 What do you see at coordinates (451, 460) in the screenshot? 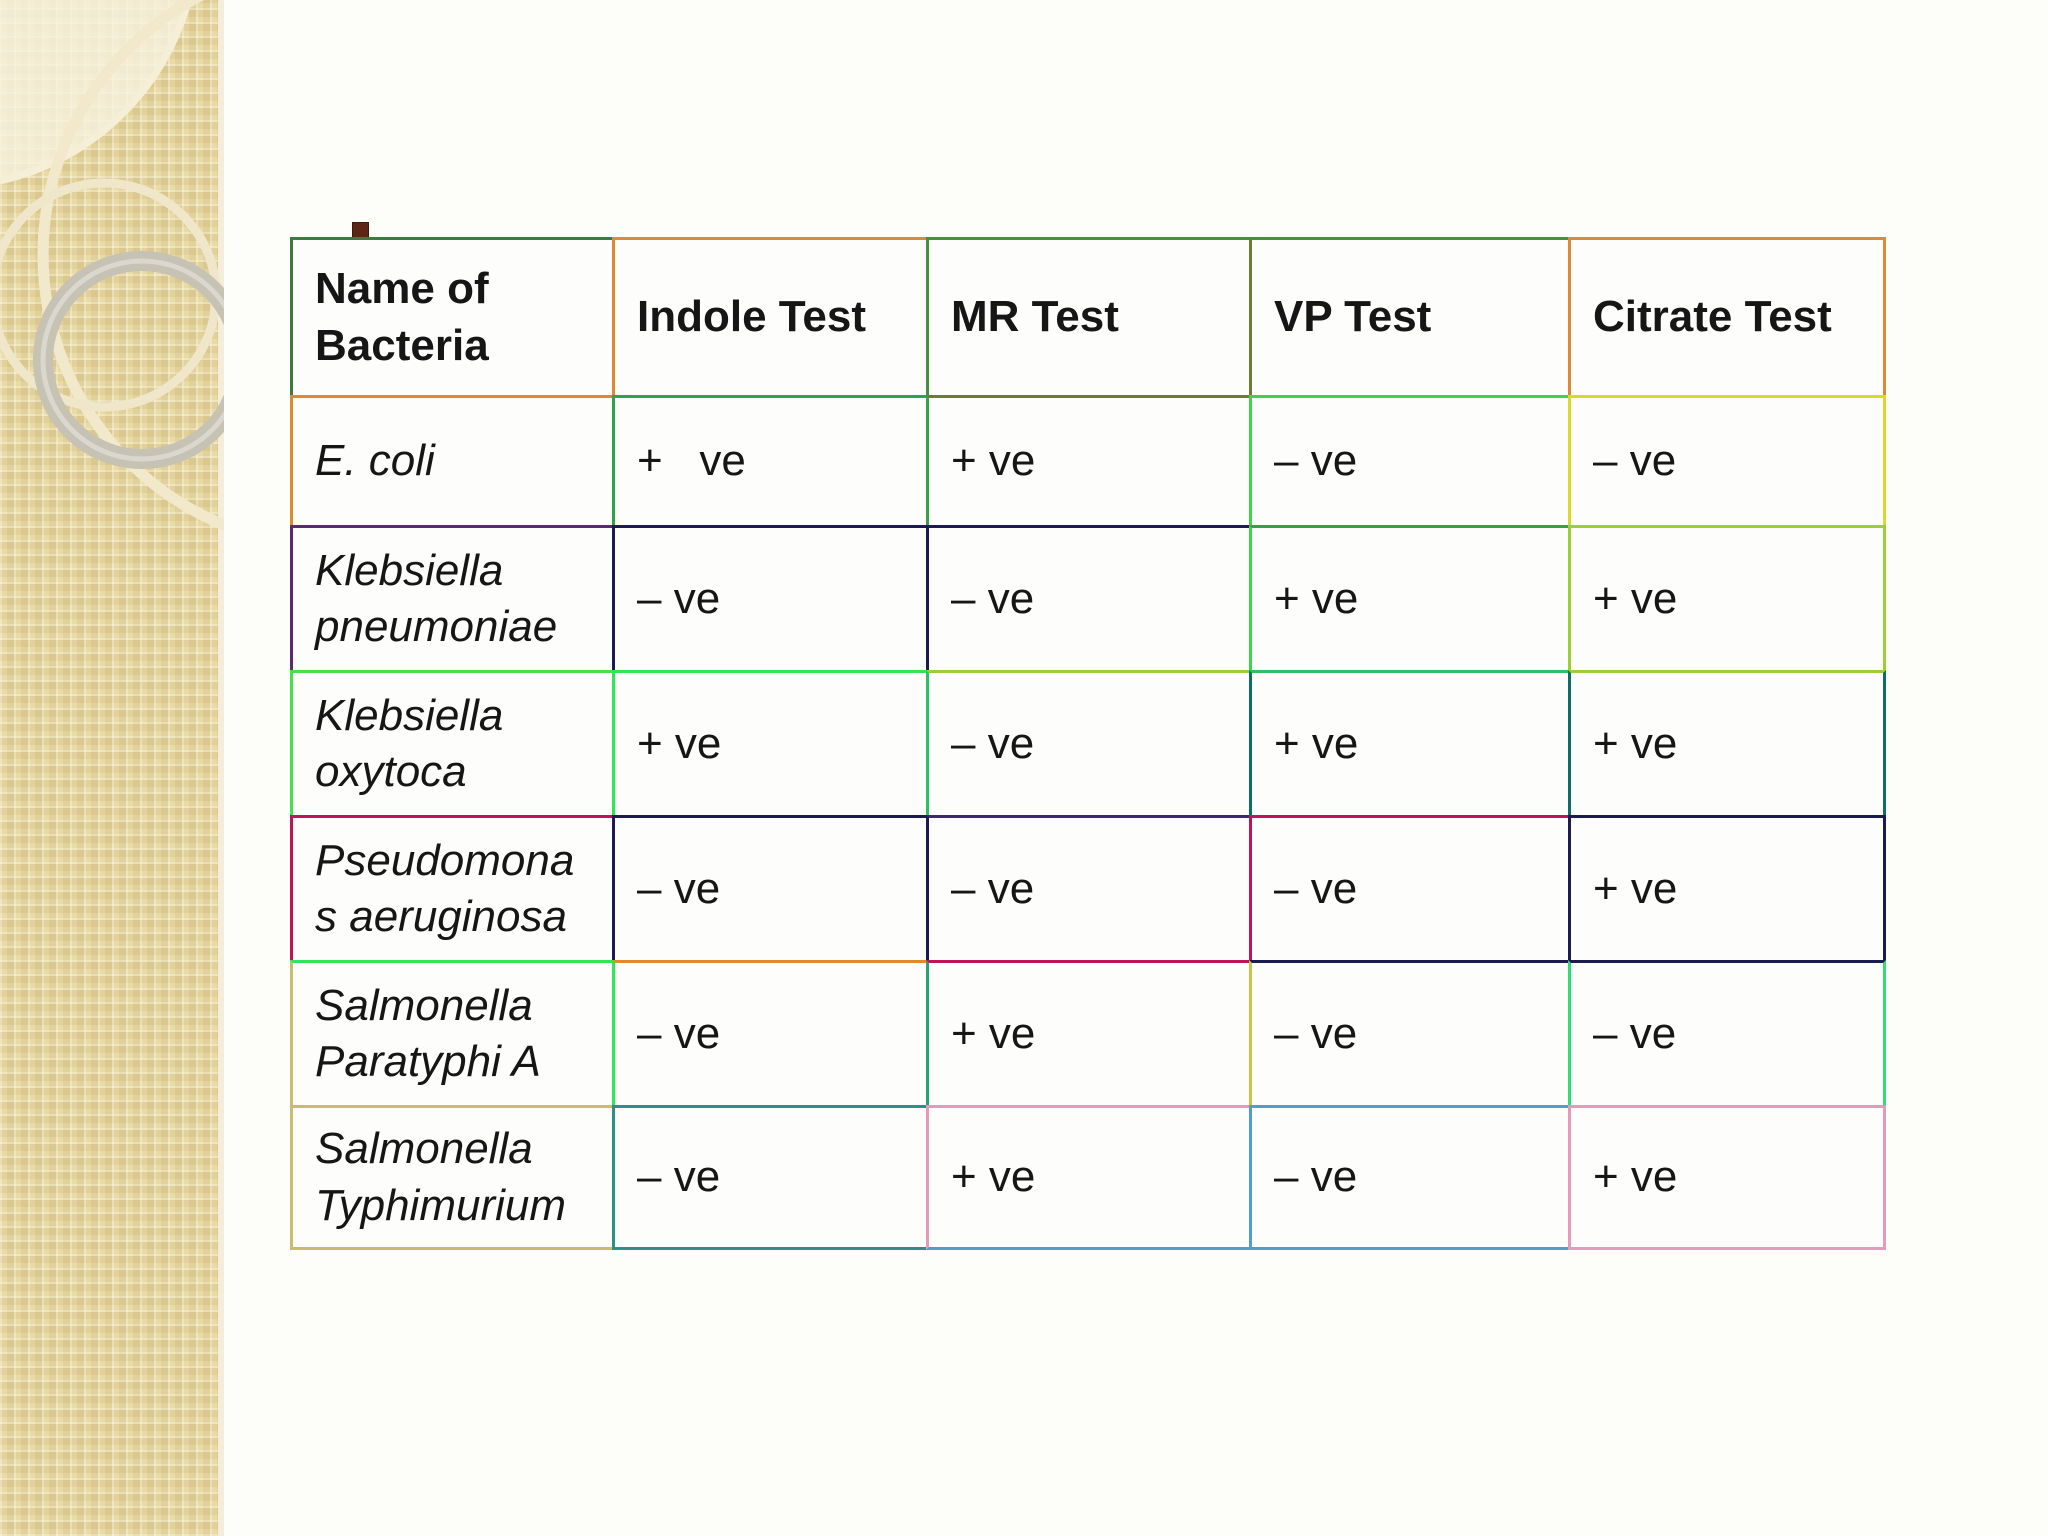
I see `row-label-e-coli: E. coli` at bounding box center [451, 460].